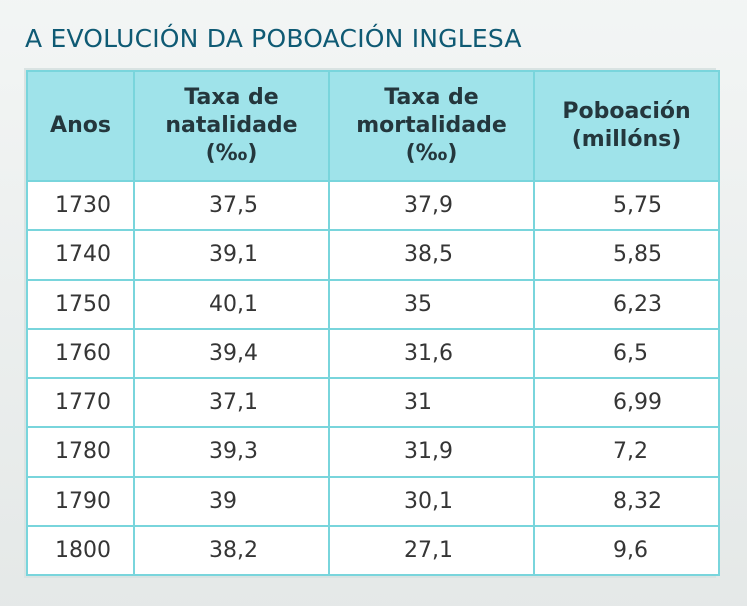  What do you see at coordinates (626, 205) in the screenshot?
I see `population-cell: 5,75` at bounding box center [626, 205].